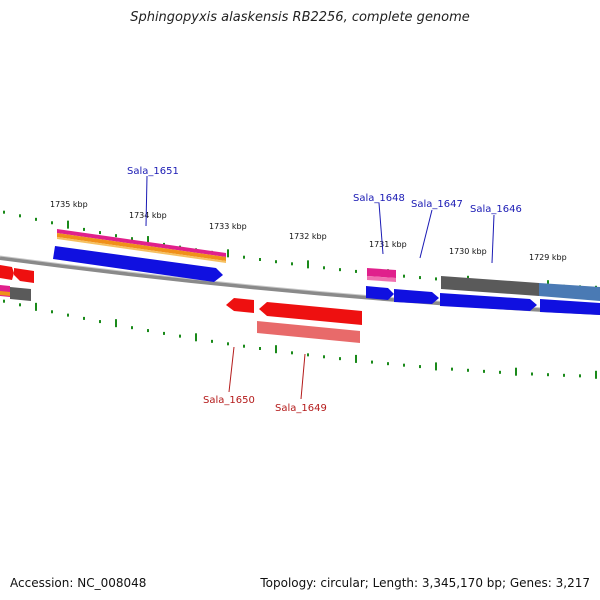 Image resolution: width=600 pixels, height=600 pixels. I want to click on forward-scale-ticks, so click(300, 249).